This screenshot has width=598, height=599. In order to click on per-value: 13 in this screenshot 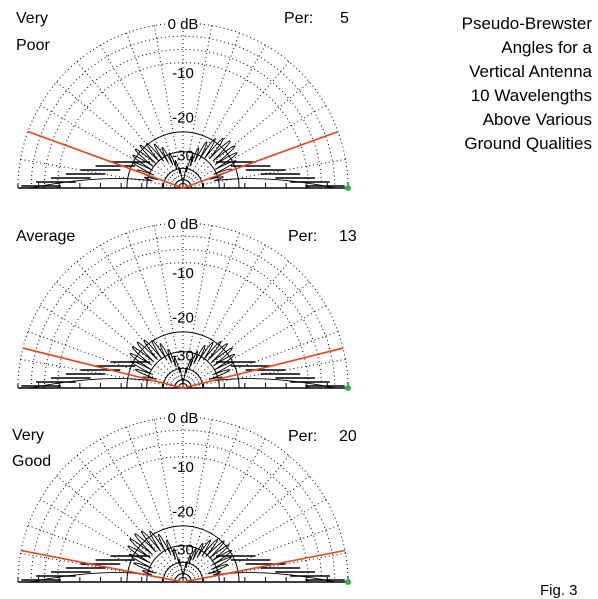, I will do `click(348, 236)`.